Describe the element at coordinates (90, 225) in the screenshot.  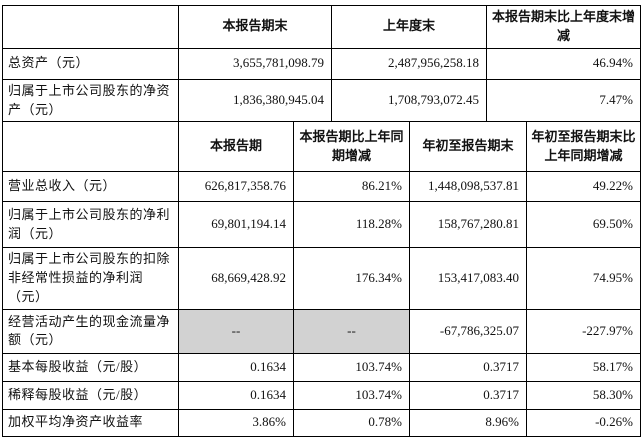
I see `row-label: 归属于上市公司股东的净利润（元）` at that location.